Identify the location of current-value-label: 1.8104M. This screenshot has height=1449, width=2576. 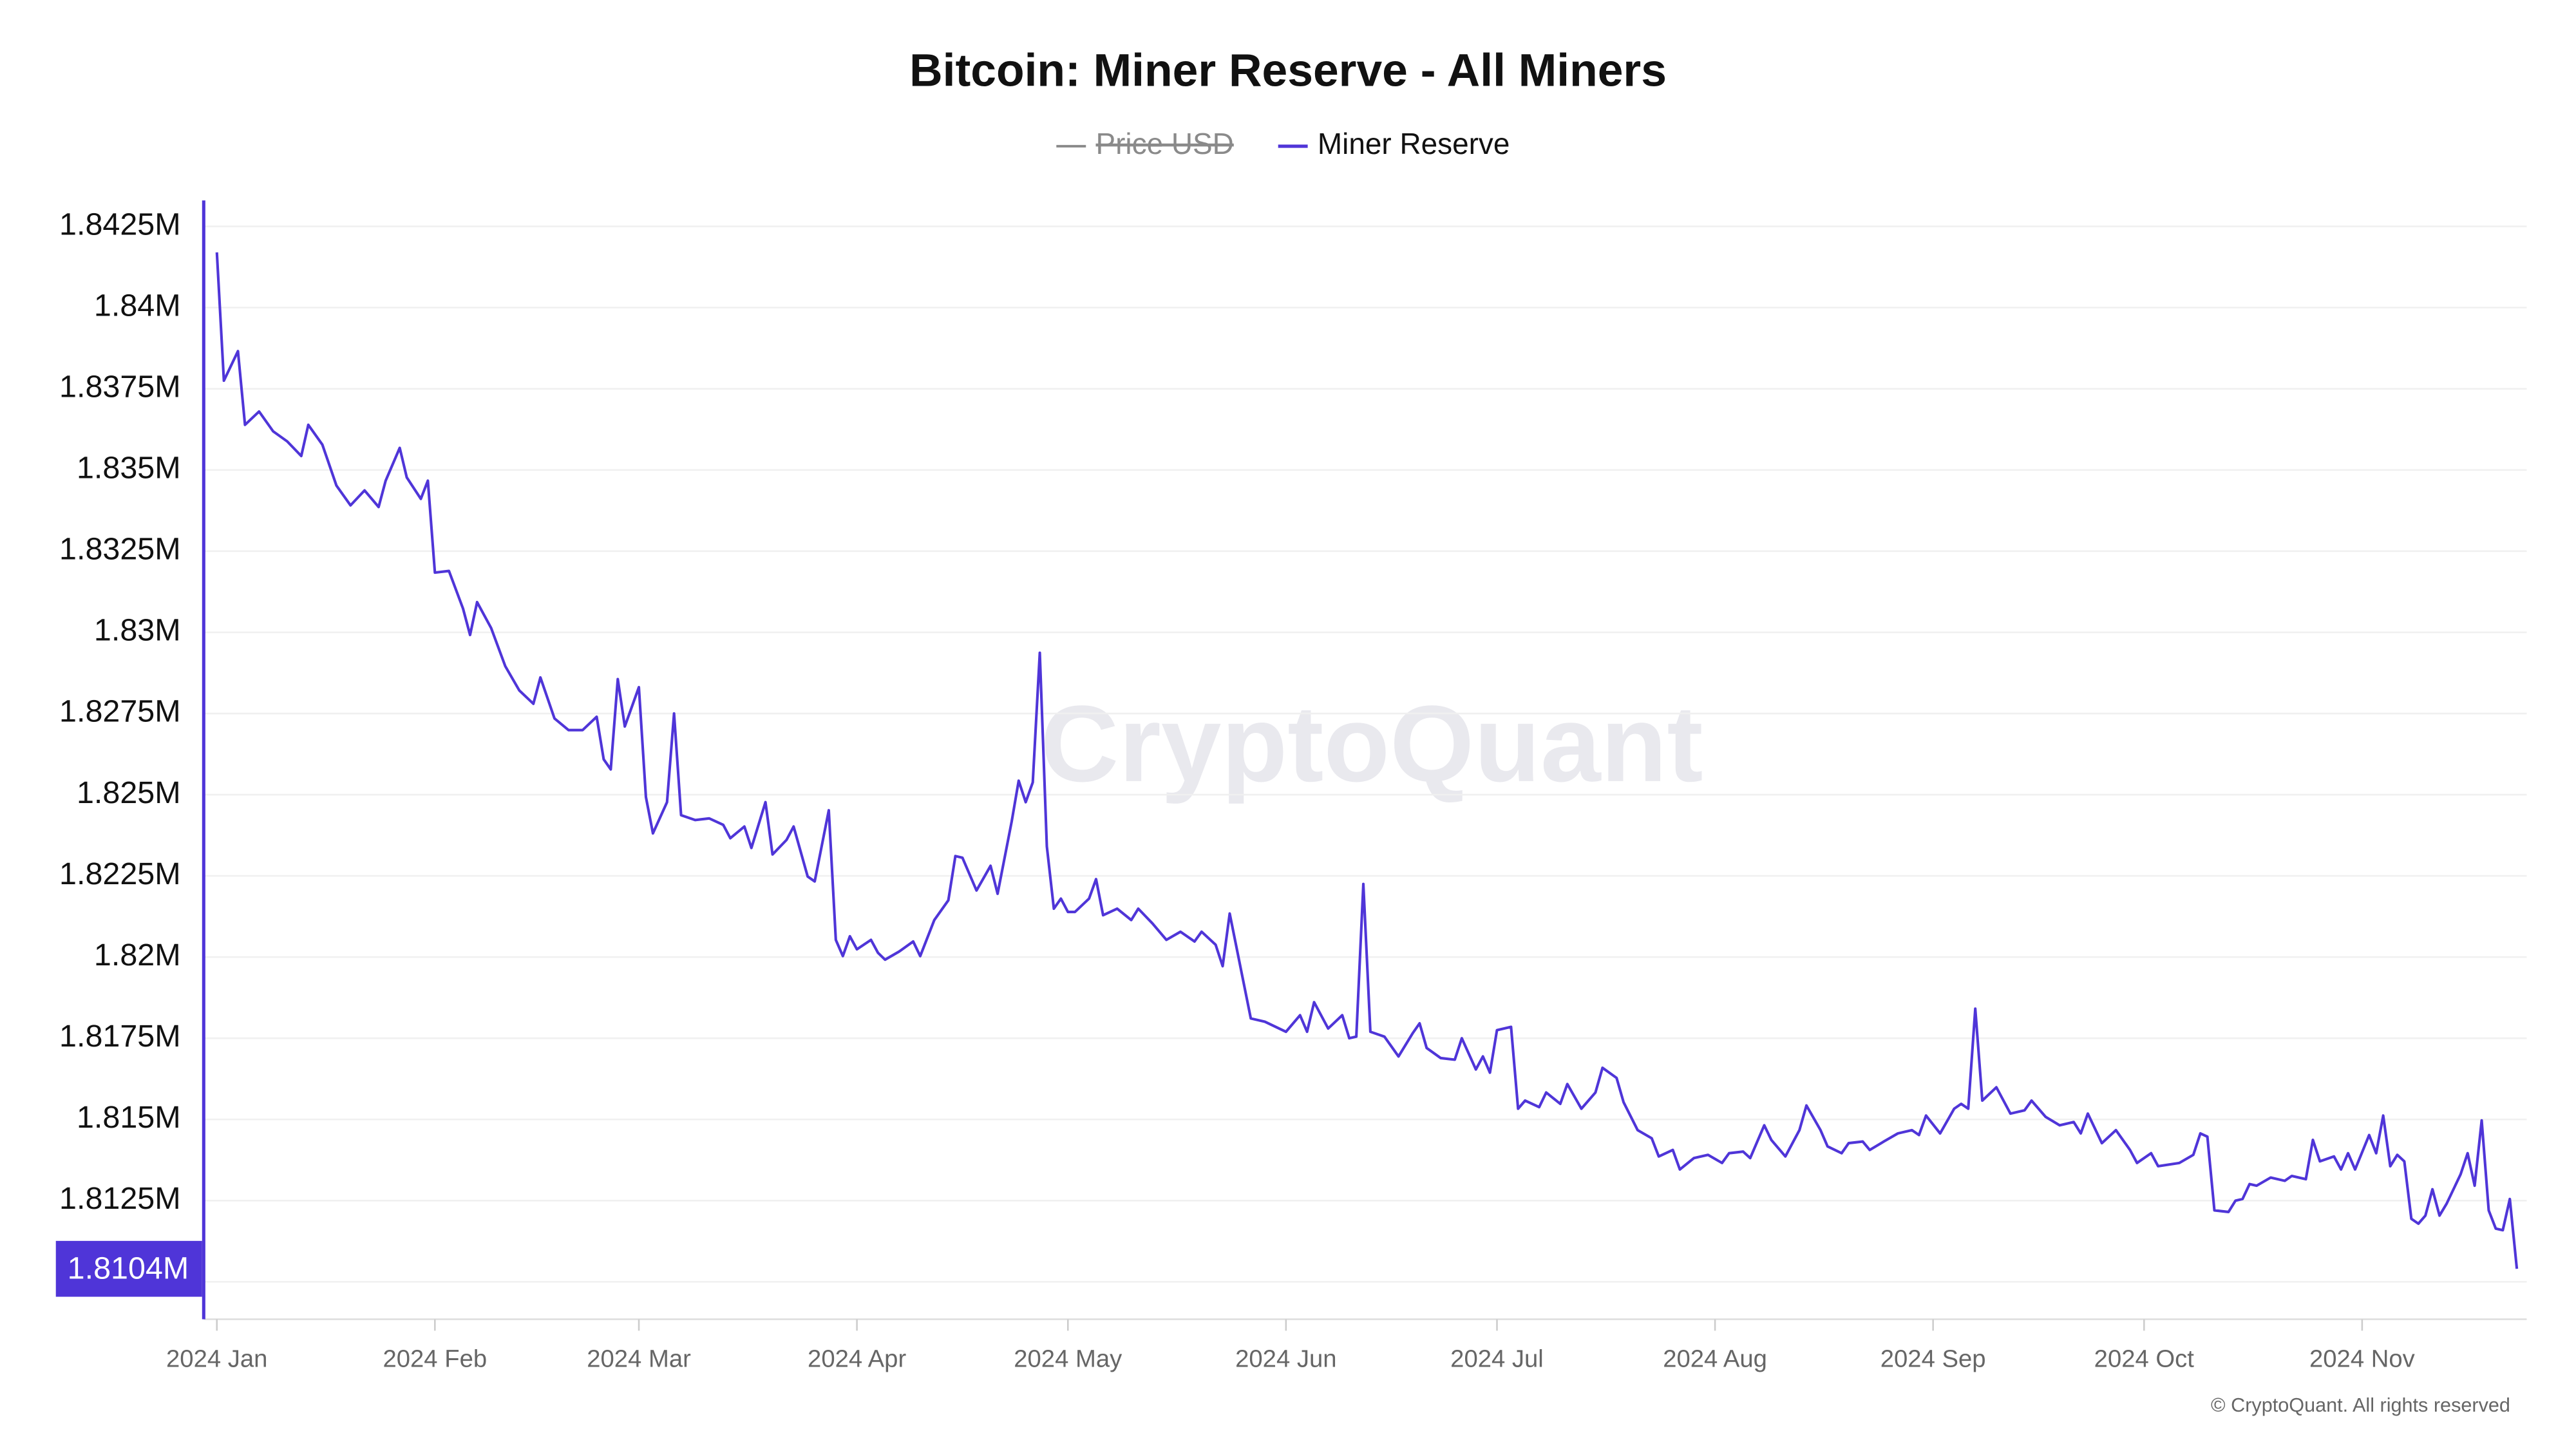
(128, 1268).